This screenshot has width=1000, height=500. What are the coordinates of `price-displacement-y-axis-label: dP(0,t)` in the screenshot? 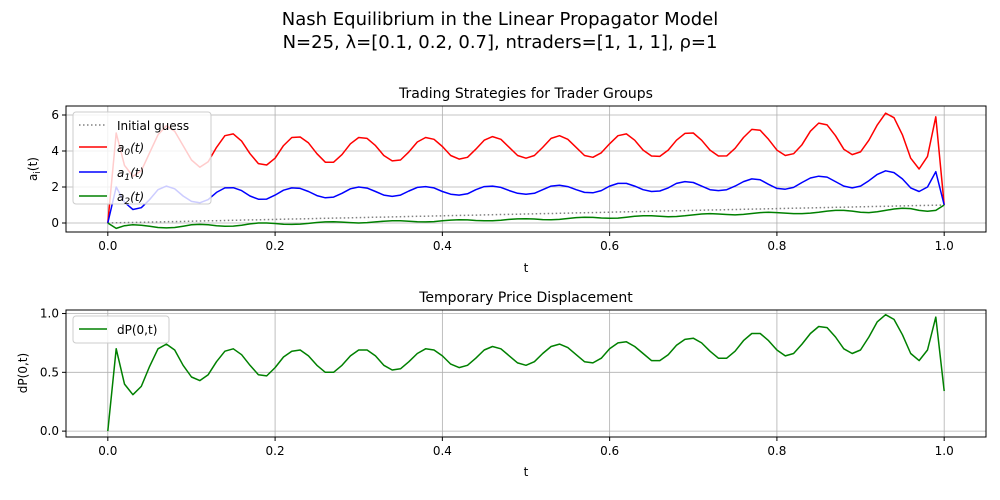 It's located at (23, 373).